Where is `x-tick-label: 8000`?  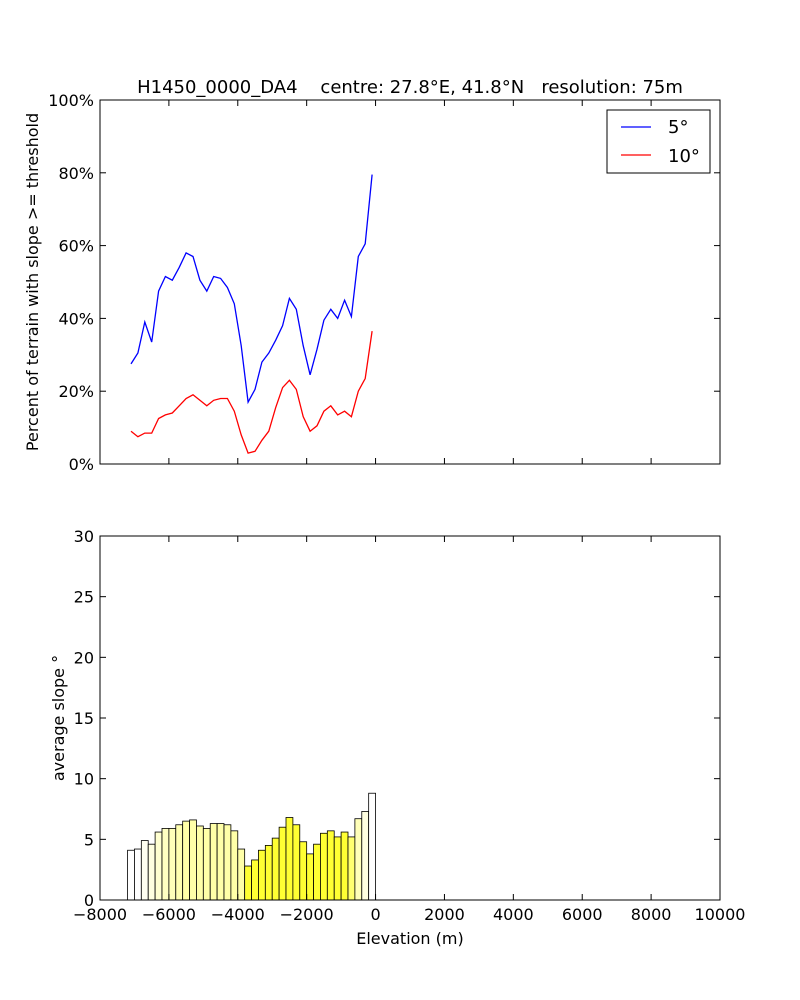 x-tick-label: 8000 is located at coordinates (651, 914).